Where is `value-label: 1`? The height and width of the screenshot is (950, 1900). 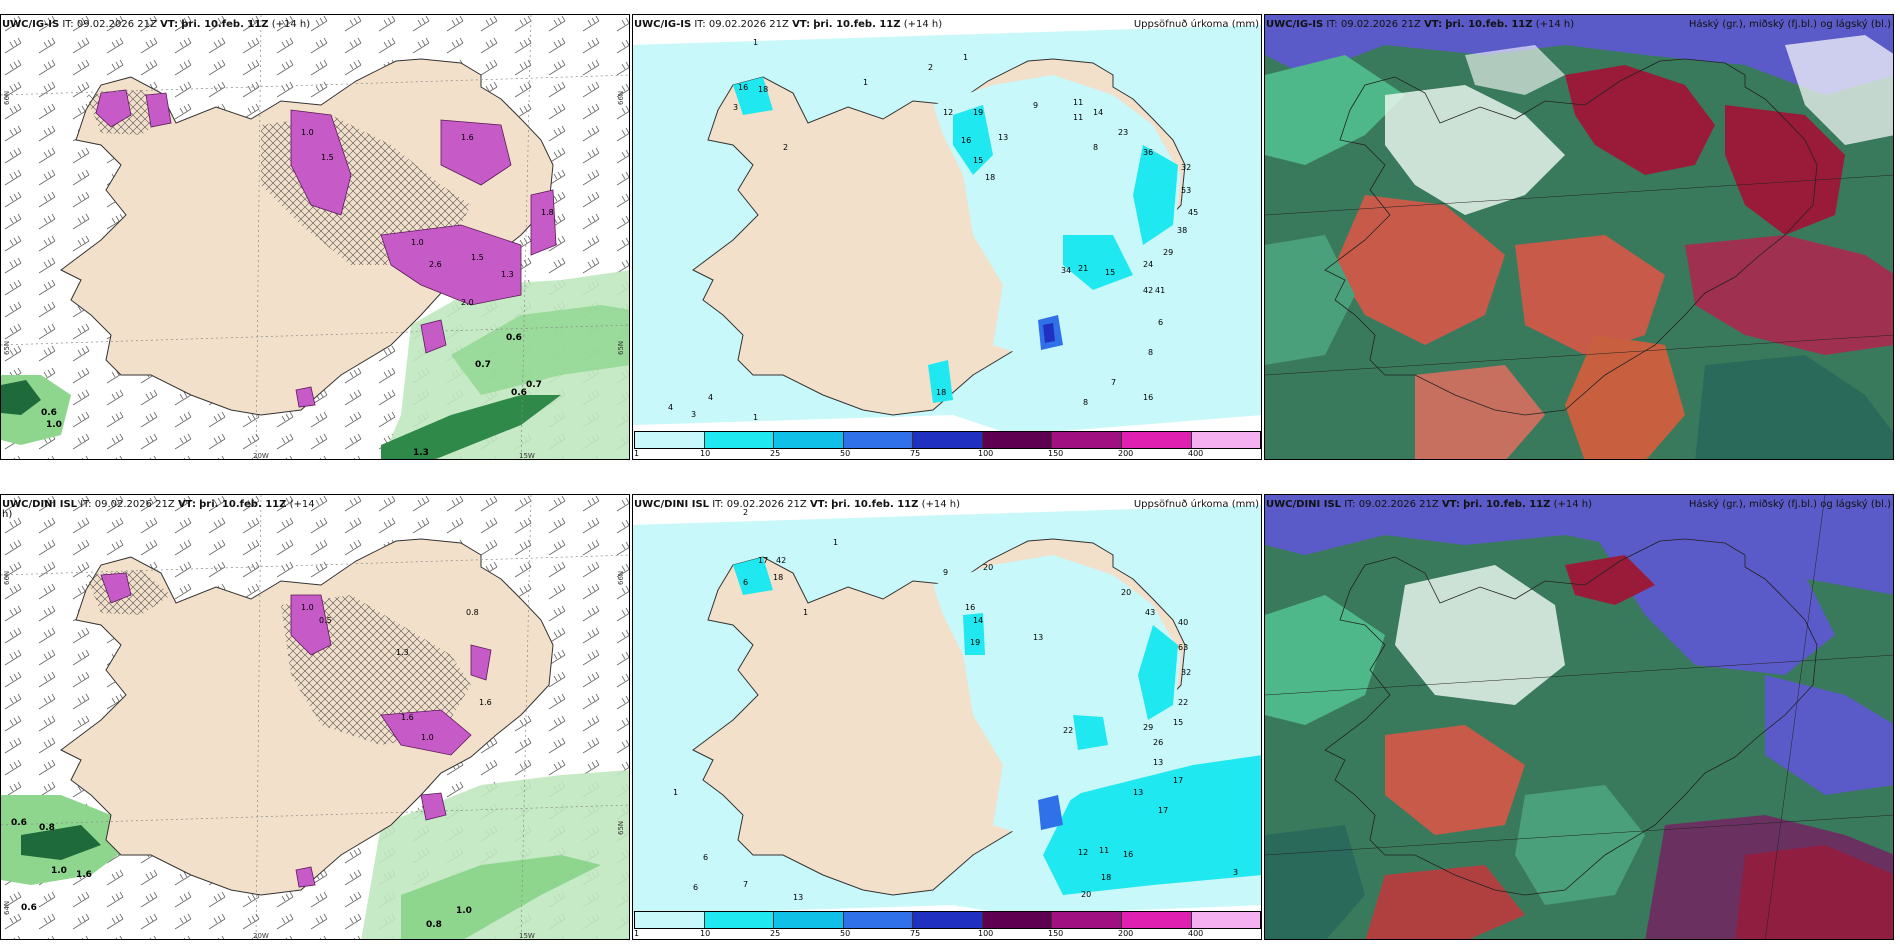
value-label: 1 is located at coordinates (805, 612).